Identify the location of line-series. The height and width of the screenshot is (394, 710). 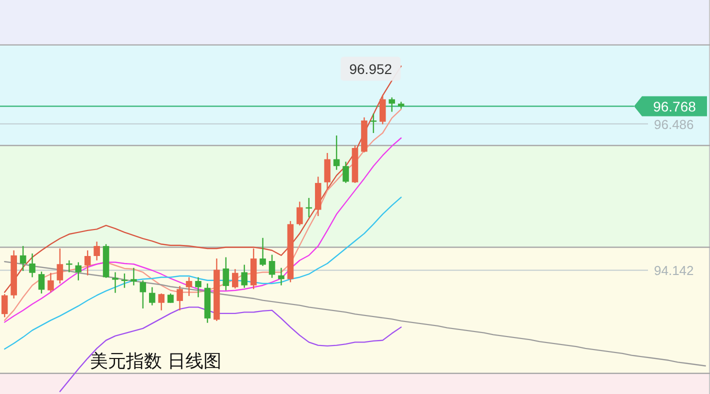
(230, 349).